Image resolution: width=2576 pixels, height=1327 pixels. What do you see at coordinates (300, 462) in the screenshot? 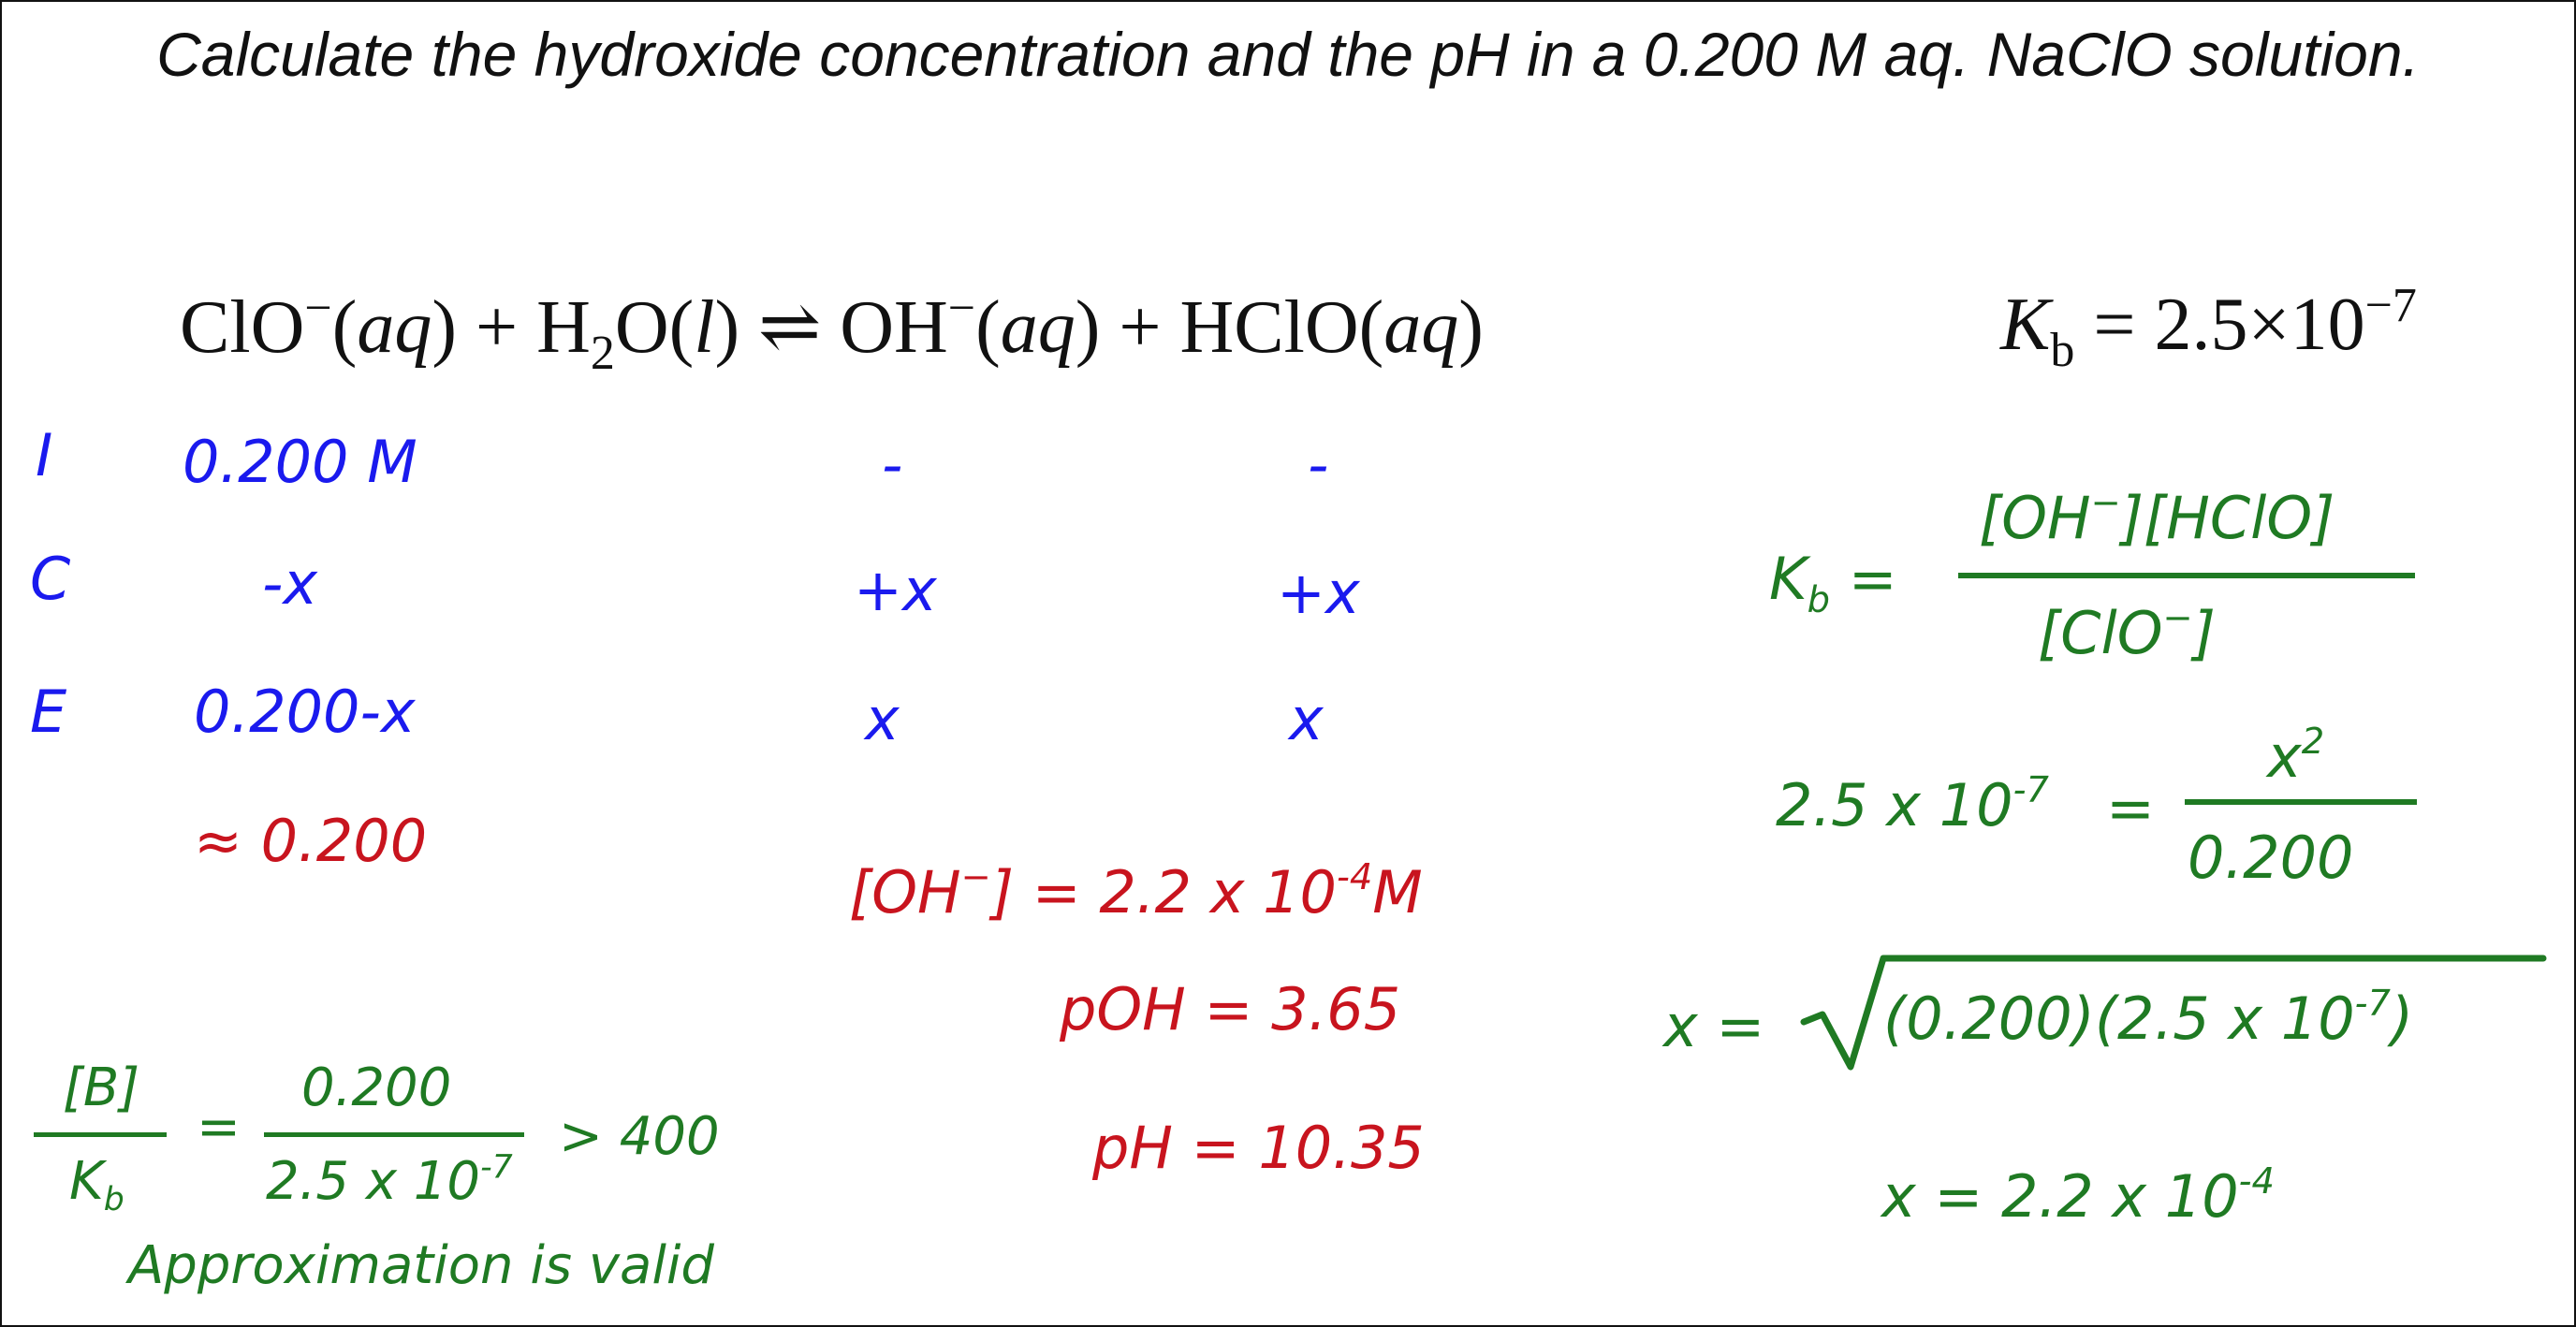
I see `ice-initial-clo: 0.200 M` at bounding box center [300, 462].